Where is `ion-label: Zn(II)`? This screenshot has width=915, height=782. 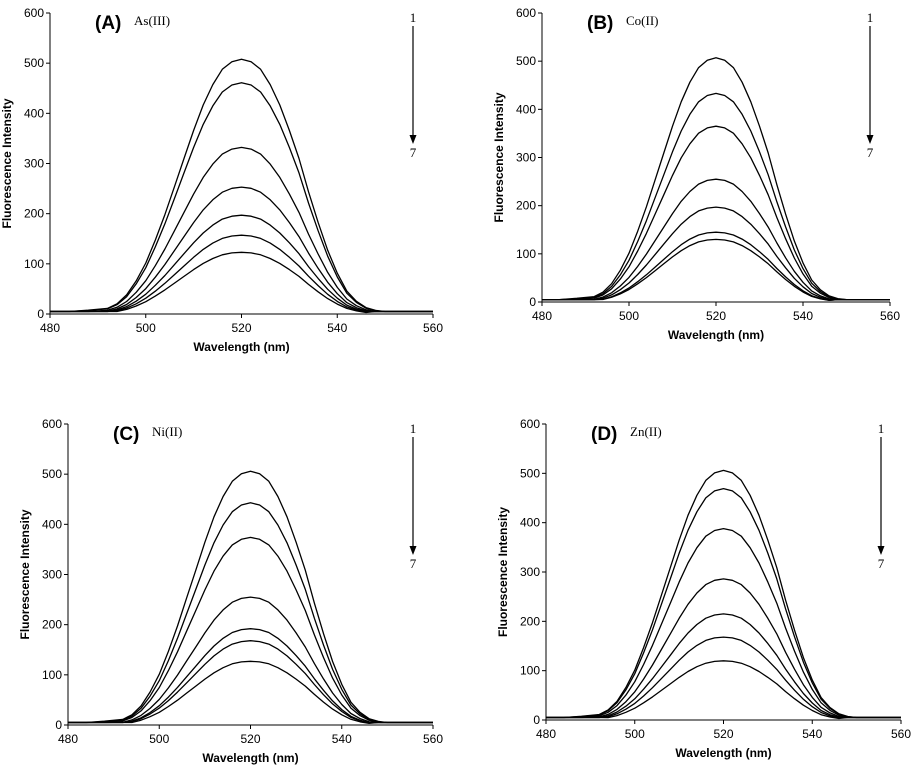
ion-label: Zn(II) is located at coordinates (646, 431).